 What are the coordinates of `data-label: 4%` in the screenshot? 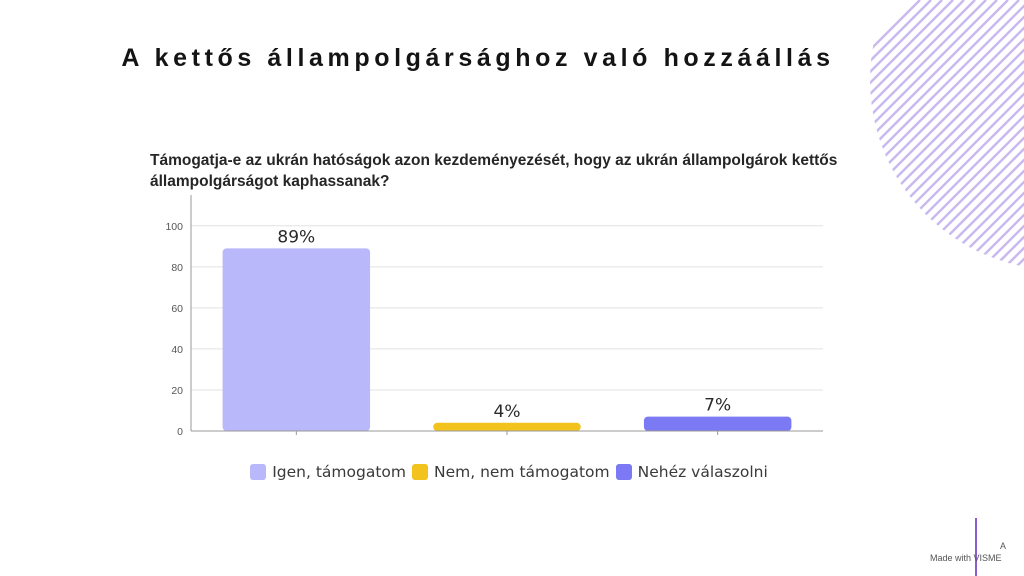 It's located at (507, 412).